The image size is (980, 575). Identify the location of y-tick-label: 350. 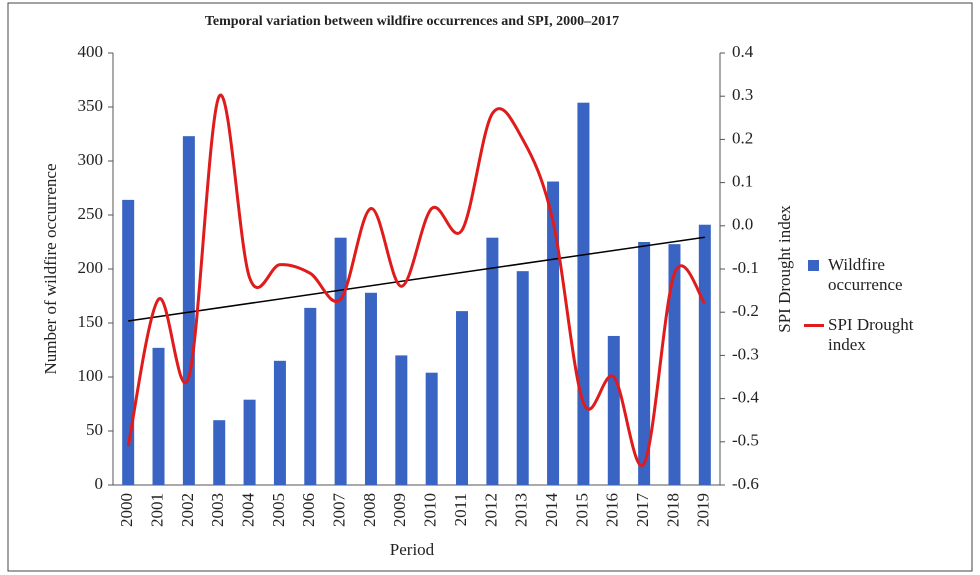
(91, 105).